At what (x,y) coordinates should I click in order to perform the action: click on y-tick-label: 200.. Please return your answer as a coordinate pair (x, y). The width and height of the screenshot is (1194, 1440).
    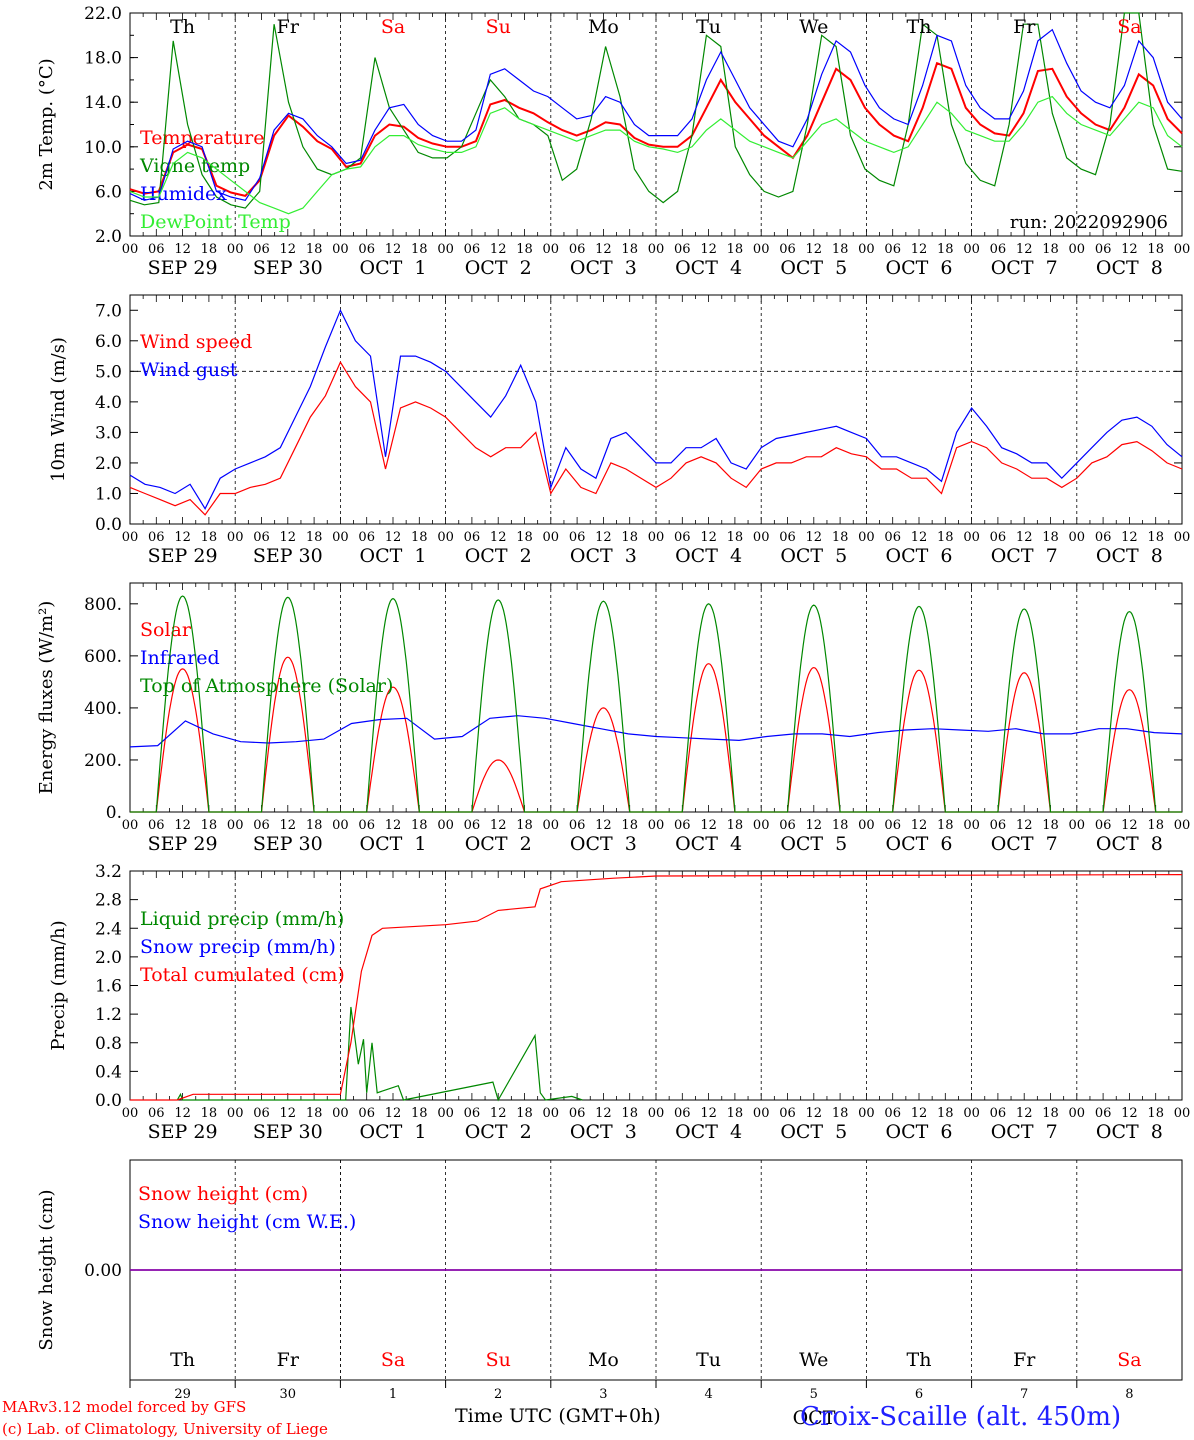
    Looking at the image, I should click on (103, 761).